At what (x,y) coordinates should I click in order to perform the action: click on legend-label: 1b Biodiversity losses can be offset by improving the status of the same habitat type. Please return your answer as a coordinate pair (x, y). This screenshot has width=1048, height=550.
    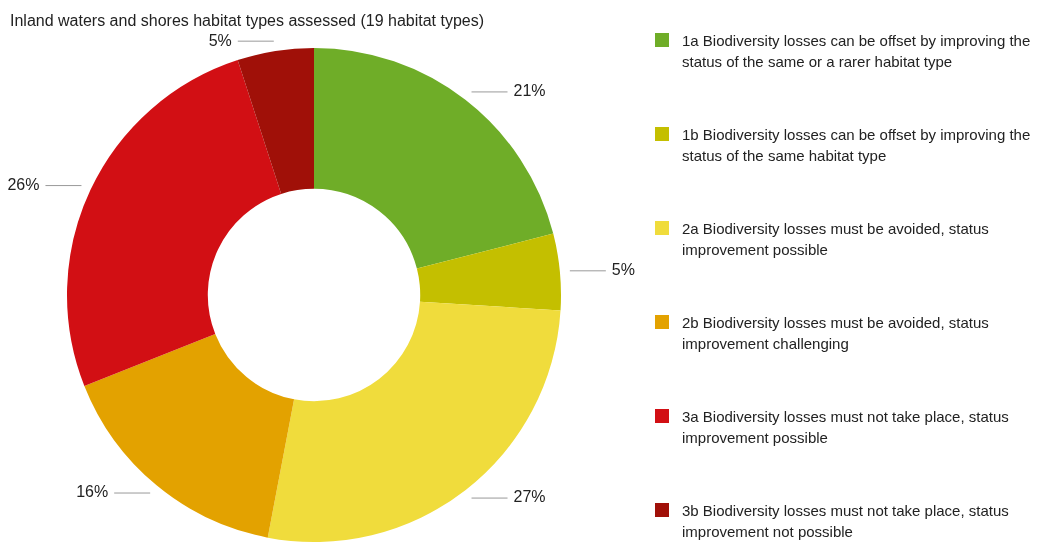
    Looking at the image, I should click on (857, 145).